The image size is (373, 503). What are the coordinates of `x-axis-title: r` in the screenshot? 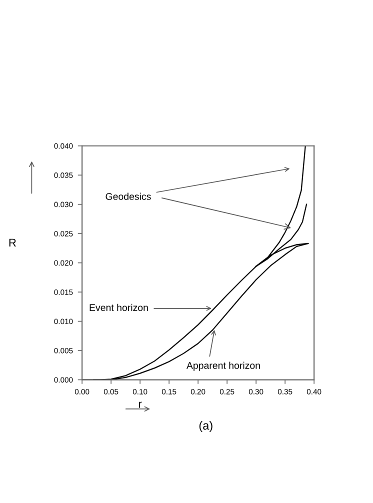 It's located at (140, 405).